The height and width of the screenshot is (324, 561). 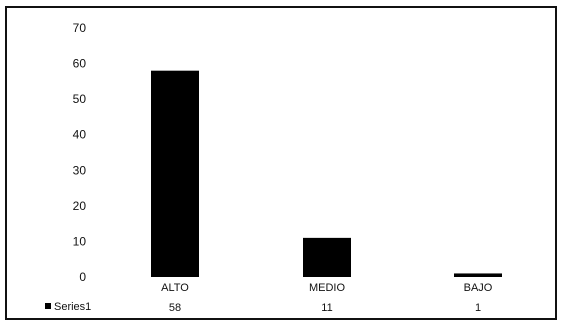 What do you see at coordinates (80, 99) in the screenshot?
I see `y-tick-label: 50` at bounding box center [80, 99].